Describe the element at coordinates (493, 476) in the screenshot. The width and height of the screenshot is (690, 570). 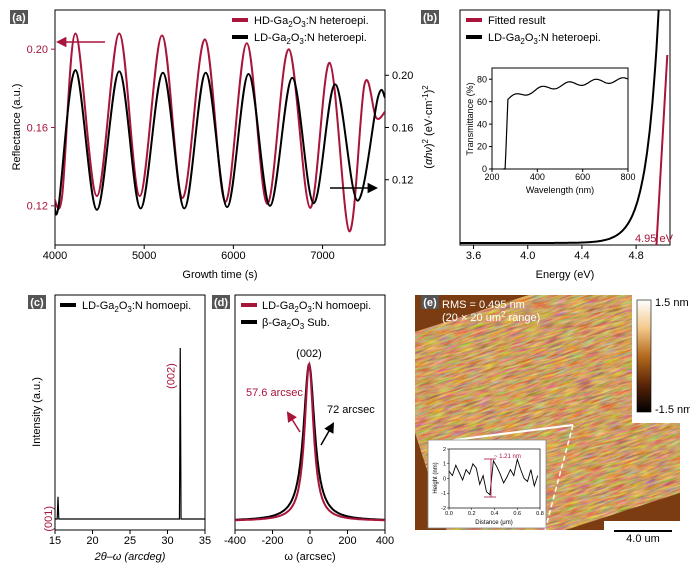
I see `inset-height-line` at that location.